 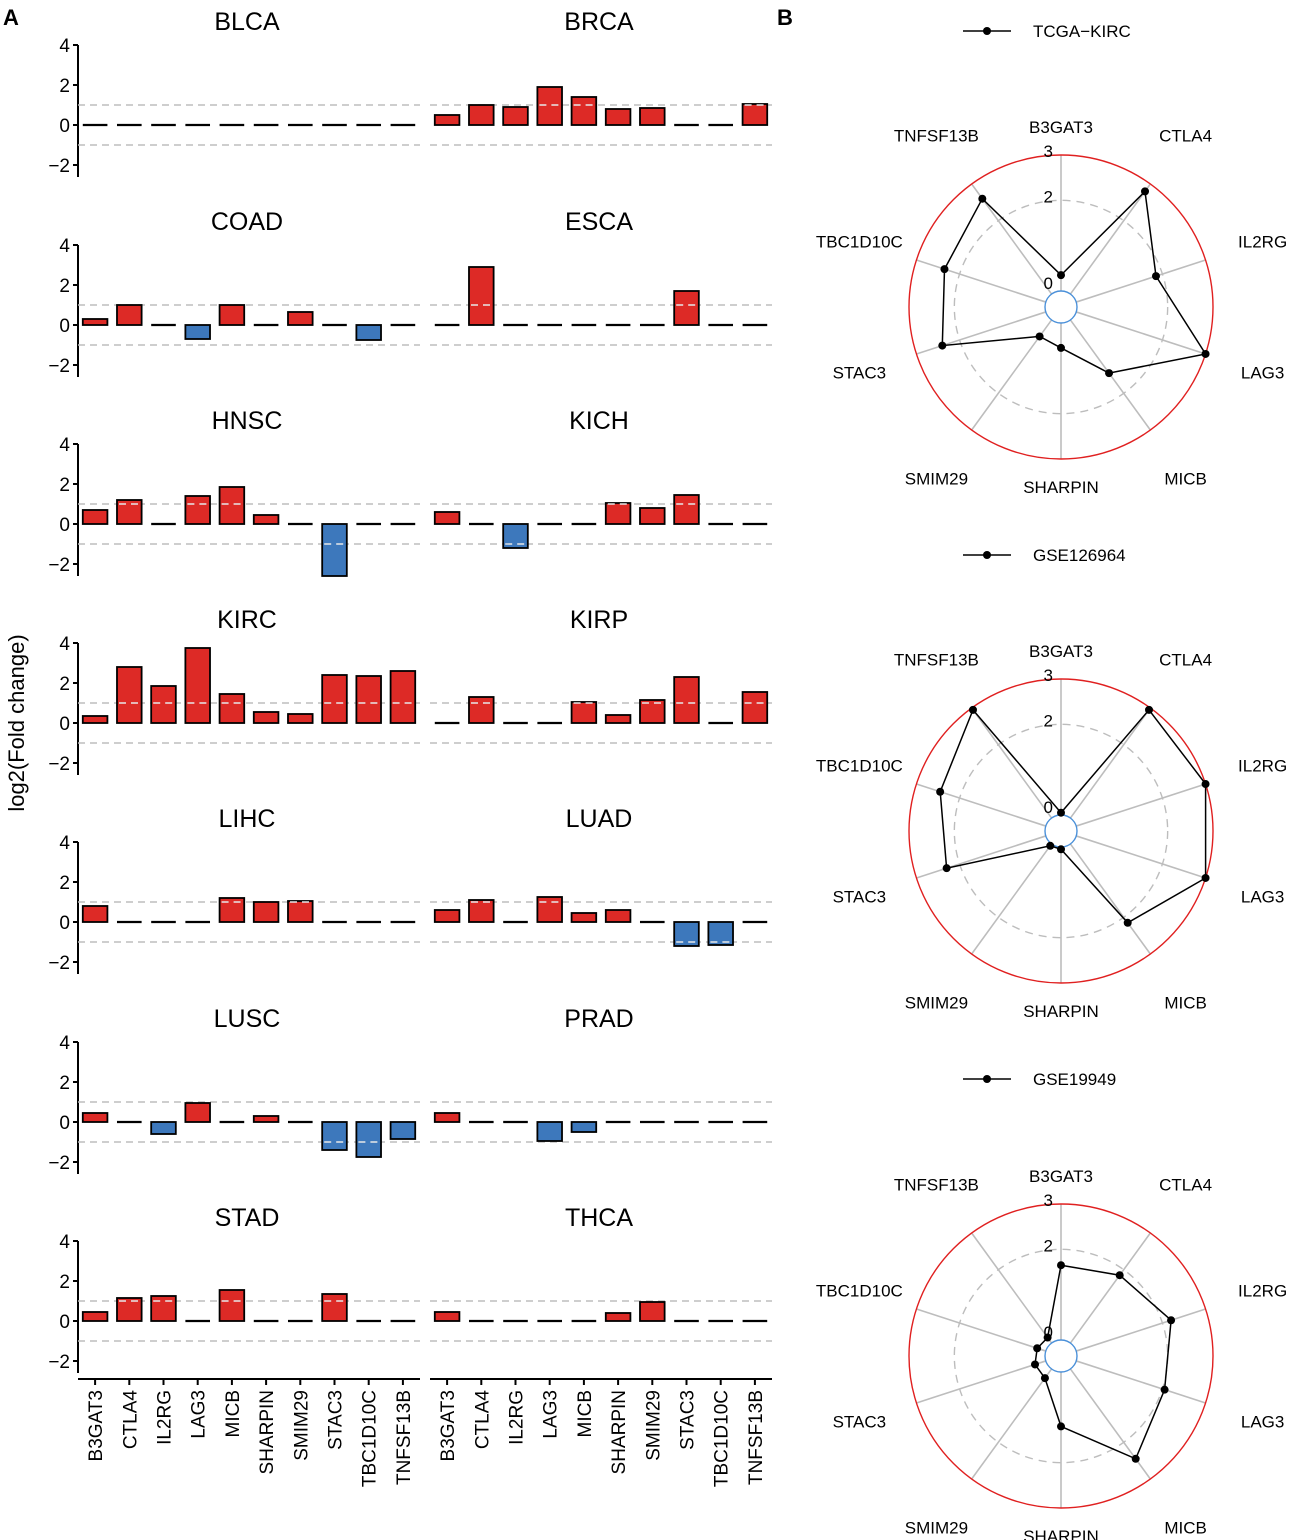 I want to click on radar-axis-label: CTLA4, so click(x=1185, y=135).